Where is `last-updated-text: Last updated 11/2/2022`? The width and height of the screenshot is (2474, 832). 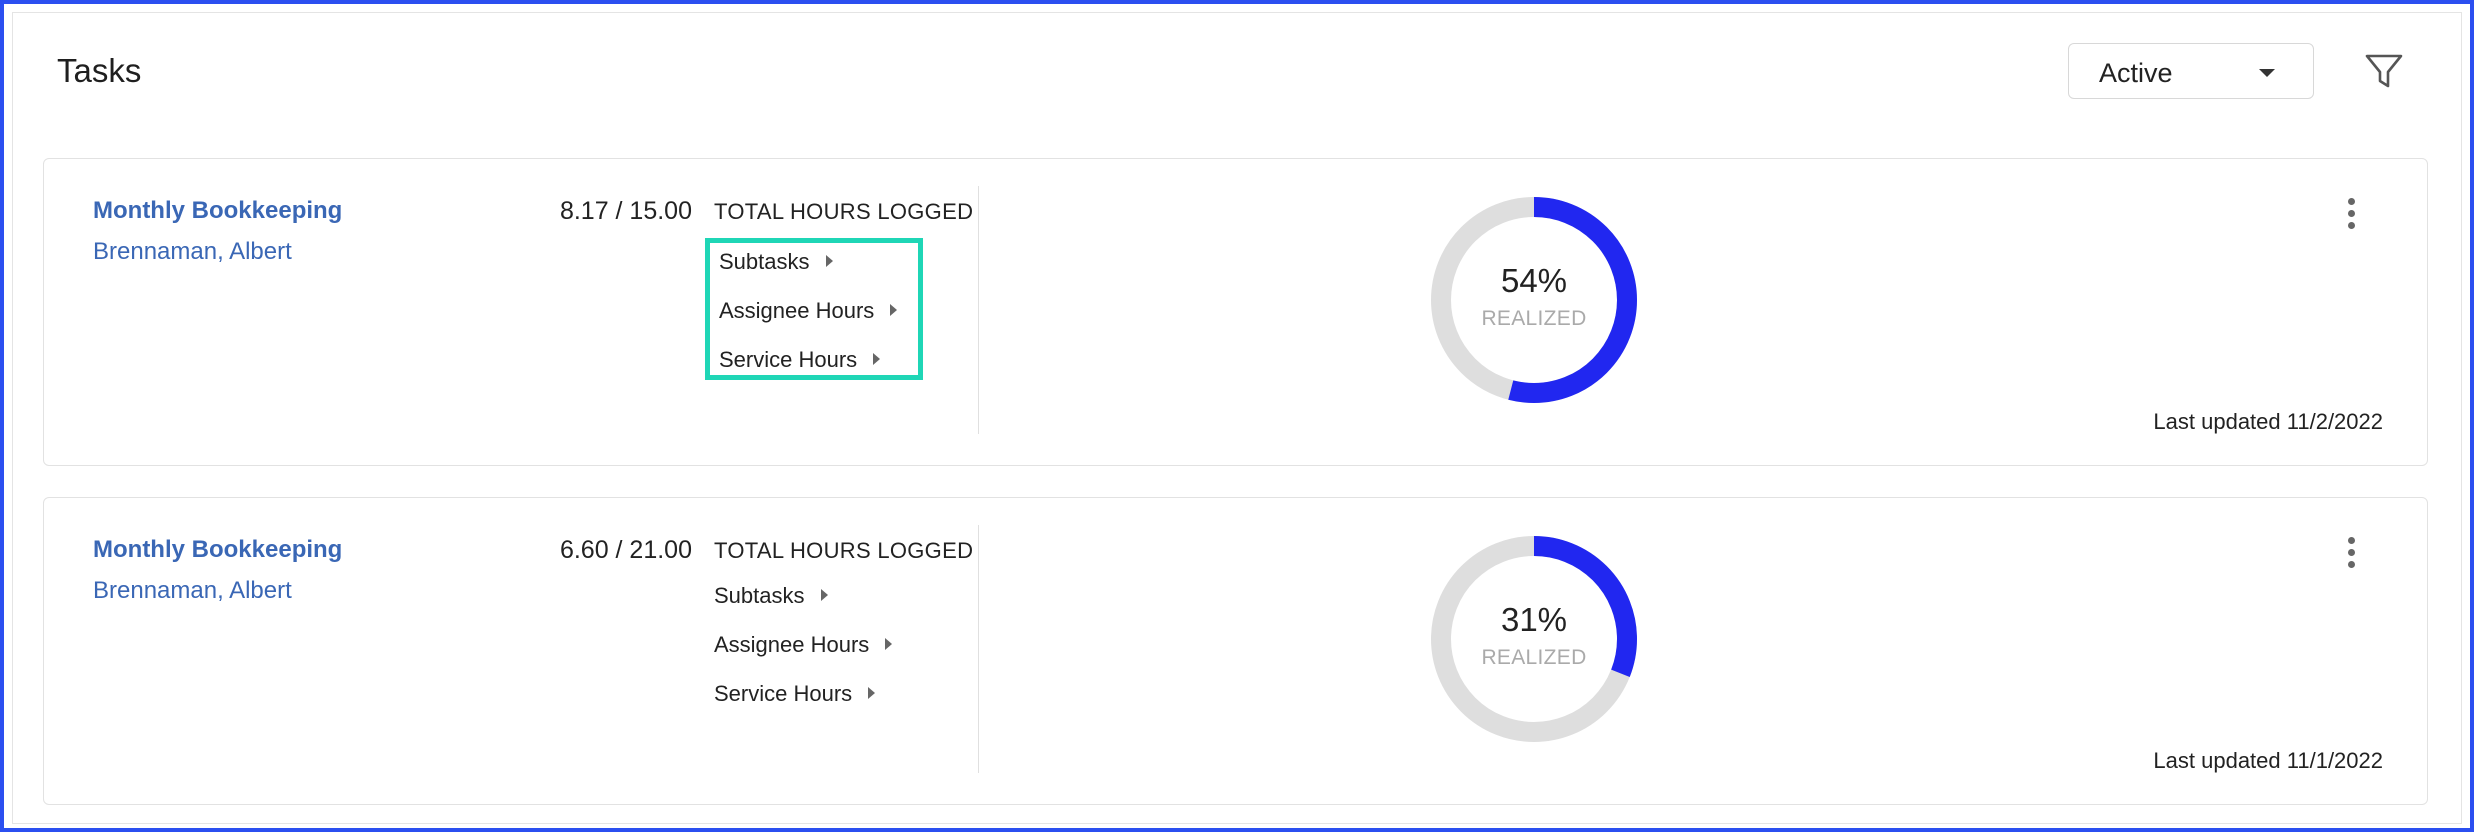
last-updated-text: Last updated 11/2/2022 is located at coordinates (2268, 421).